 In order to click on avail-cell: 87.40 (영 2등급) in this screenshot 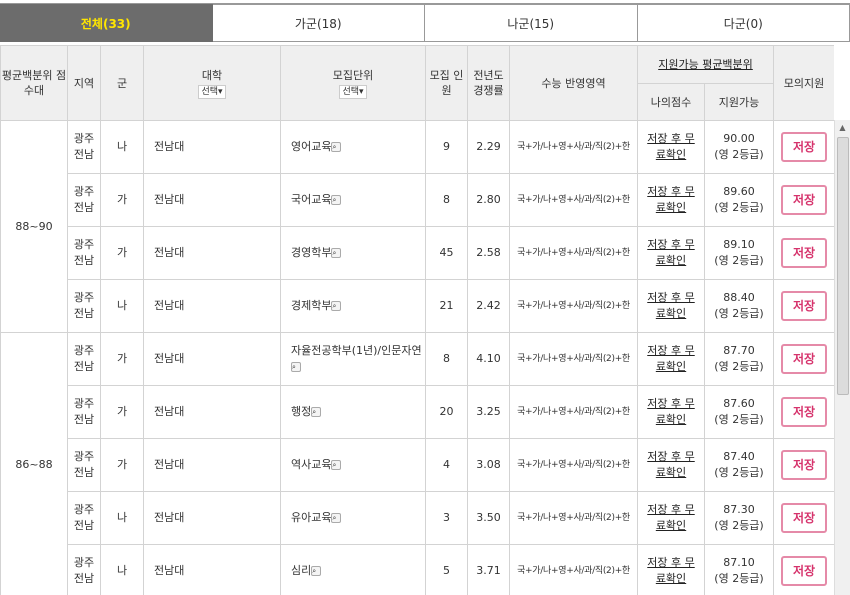, I will do `click(739, 465)`.